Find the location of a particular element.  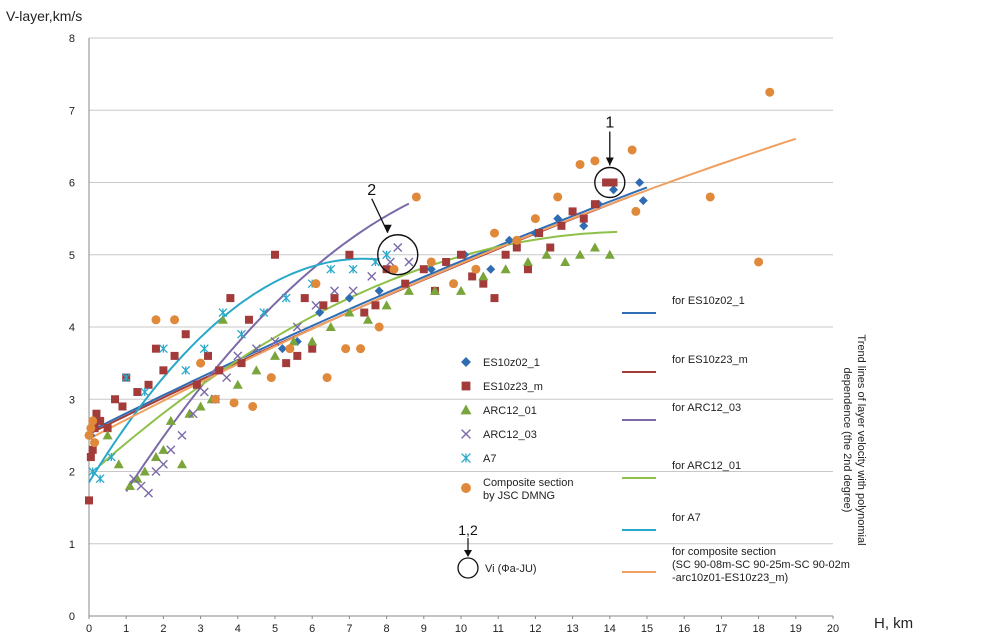

x-tick-label: 20 is located at coordinates (833, 629).